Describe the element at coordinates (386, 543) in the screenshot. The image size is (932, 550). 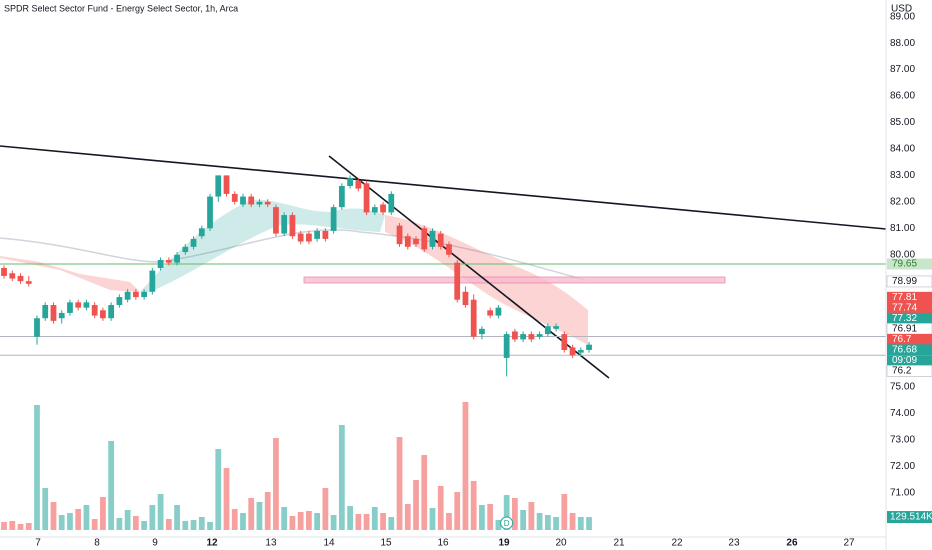
I see `x-tick-label: 15` at that location.